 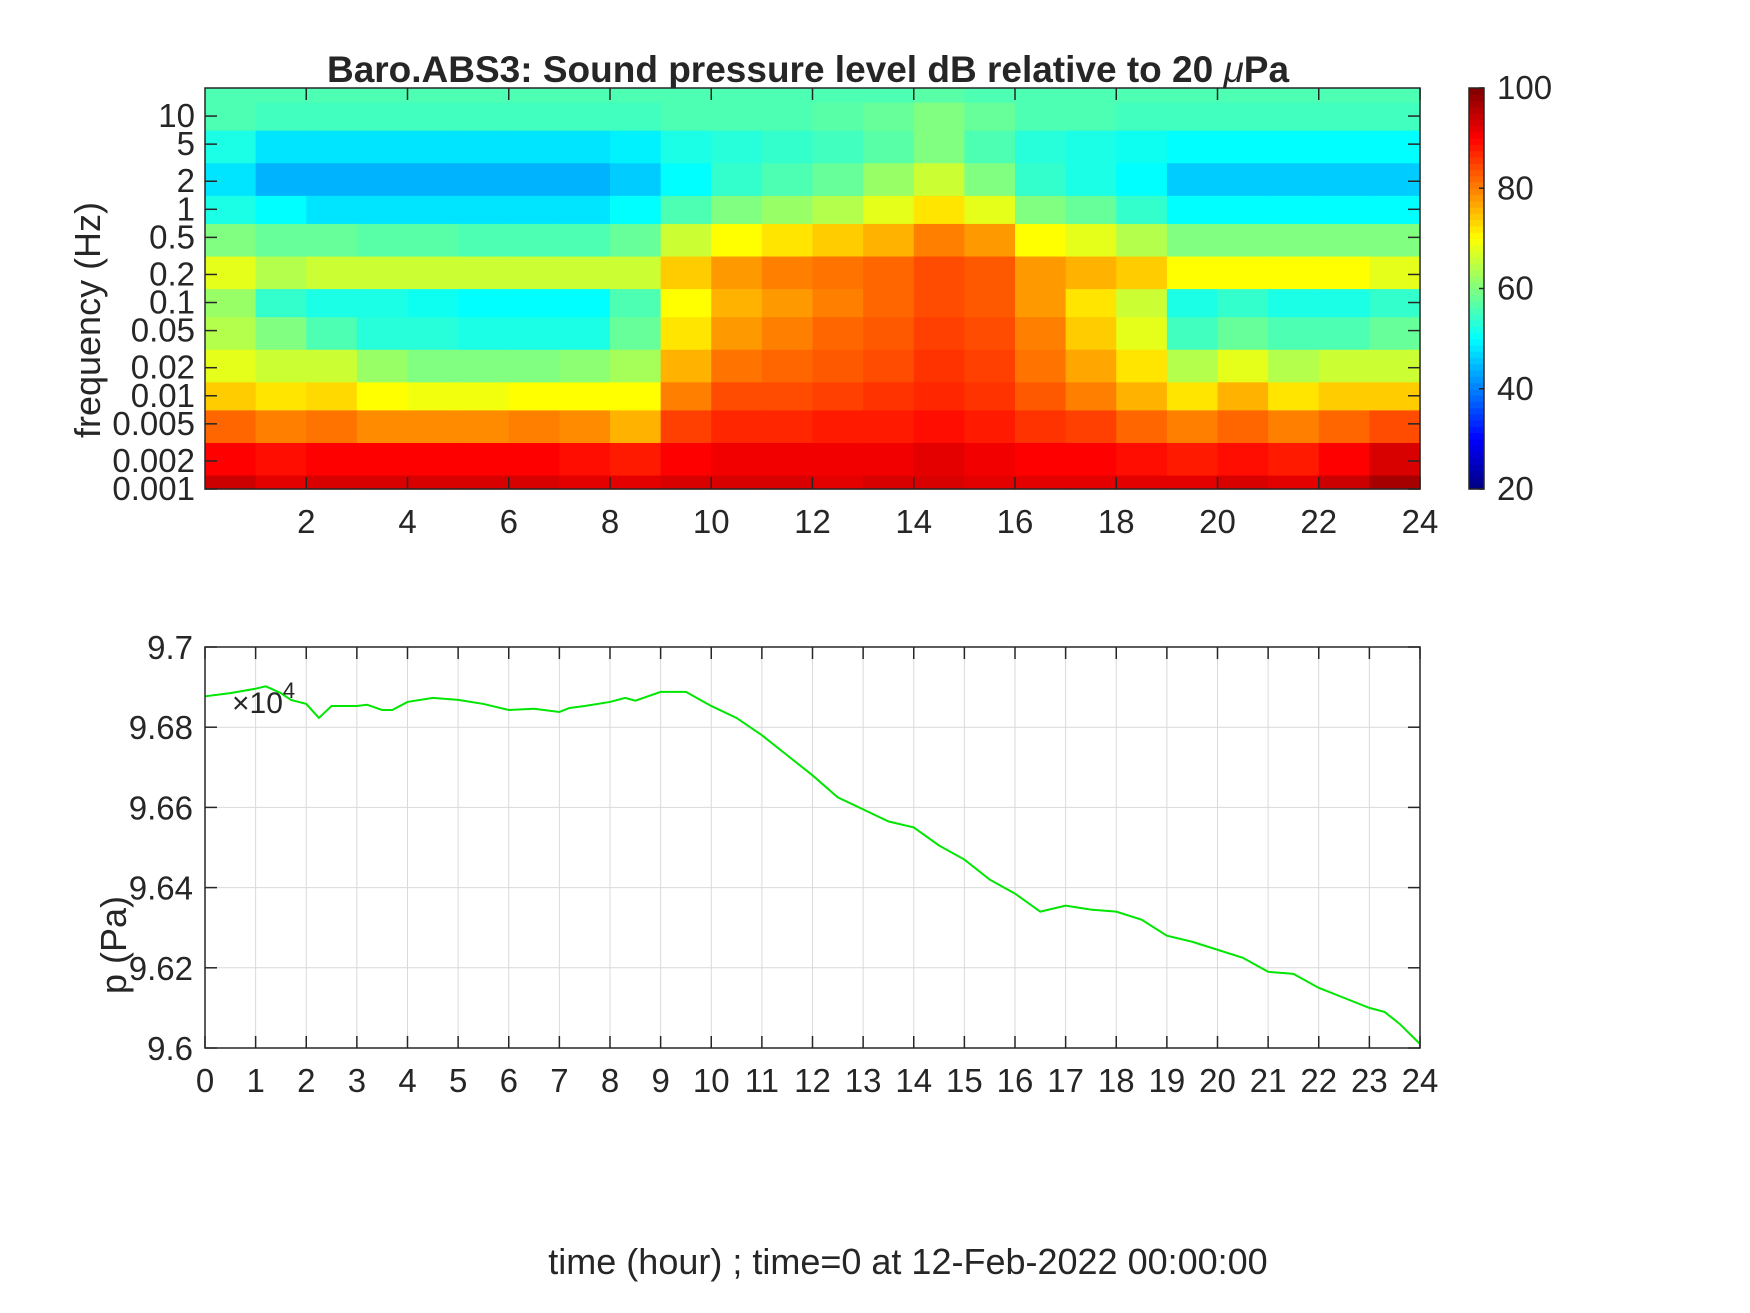 I want to click on spectrogram-x-tick-label: 6, so click(x=509, y=521).